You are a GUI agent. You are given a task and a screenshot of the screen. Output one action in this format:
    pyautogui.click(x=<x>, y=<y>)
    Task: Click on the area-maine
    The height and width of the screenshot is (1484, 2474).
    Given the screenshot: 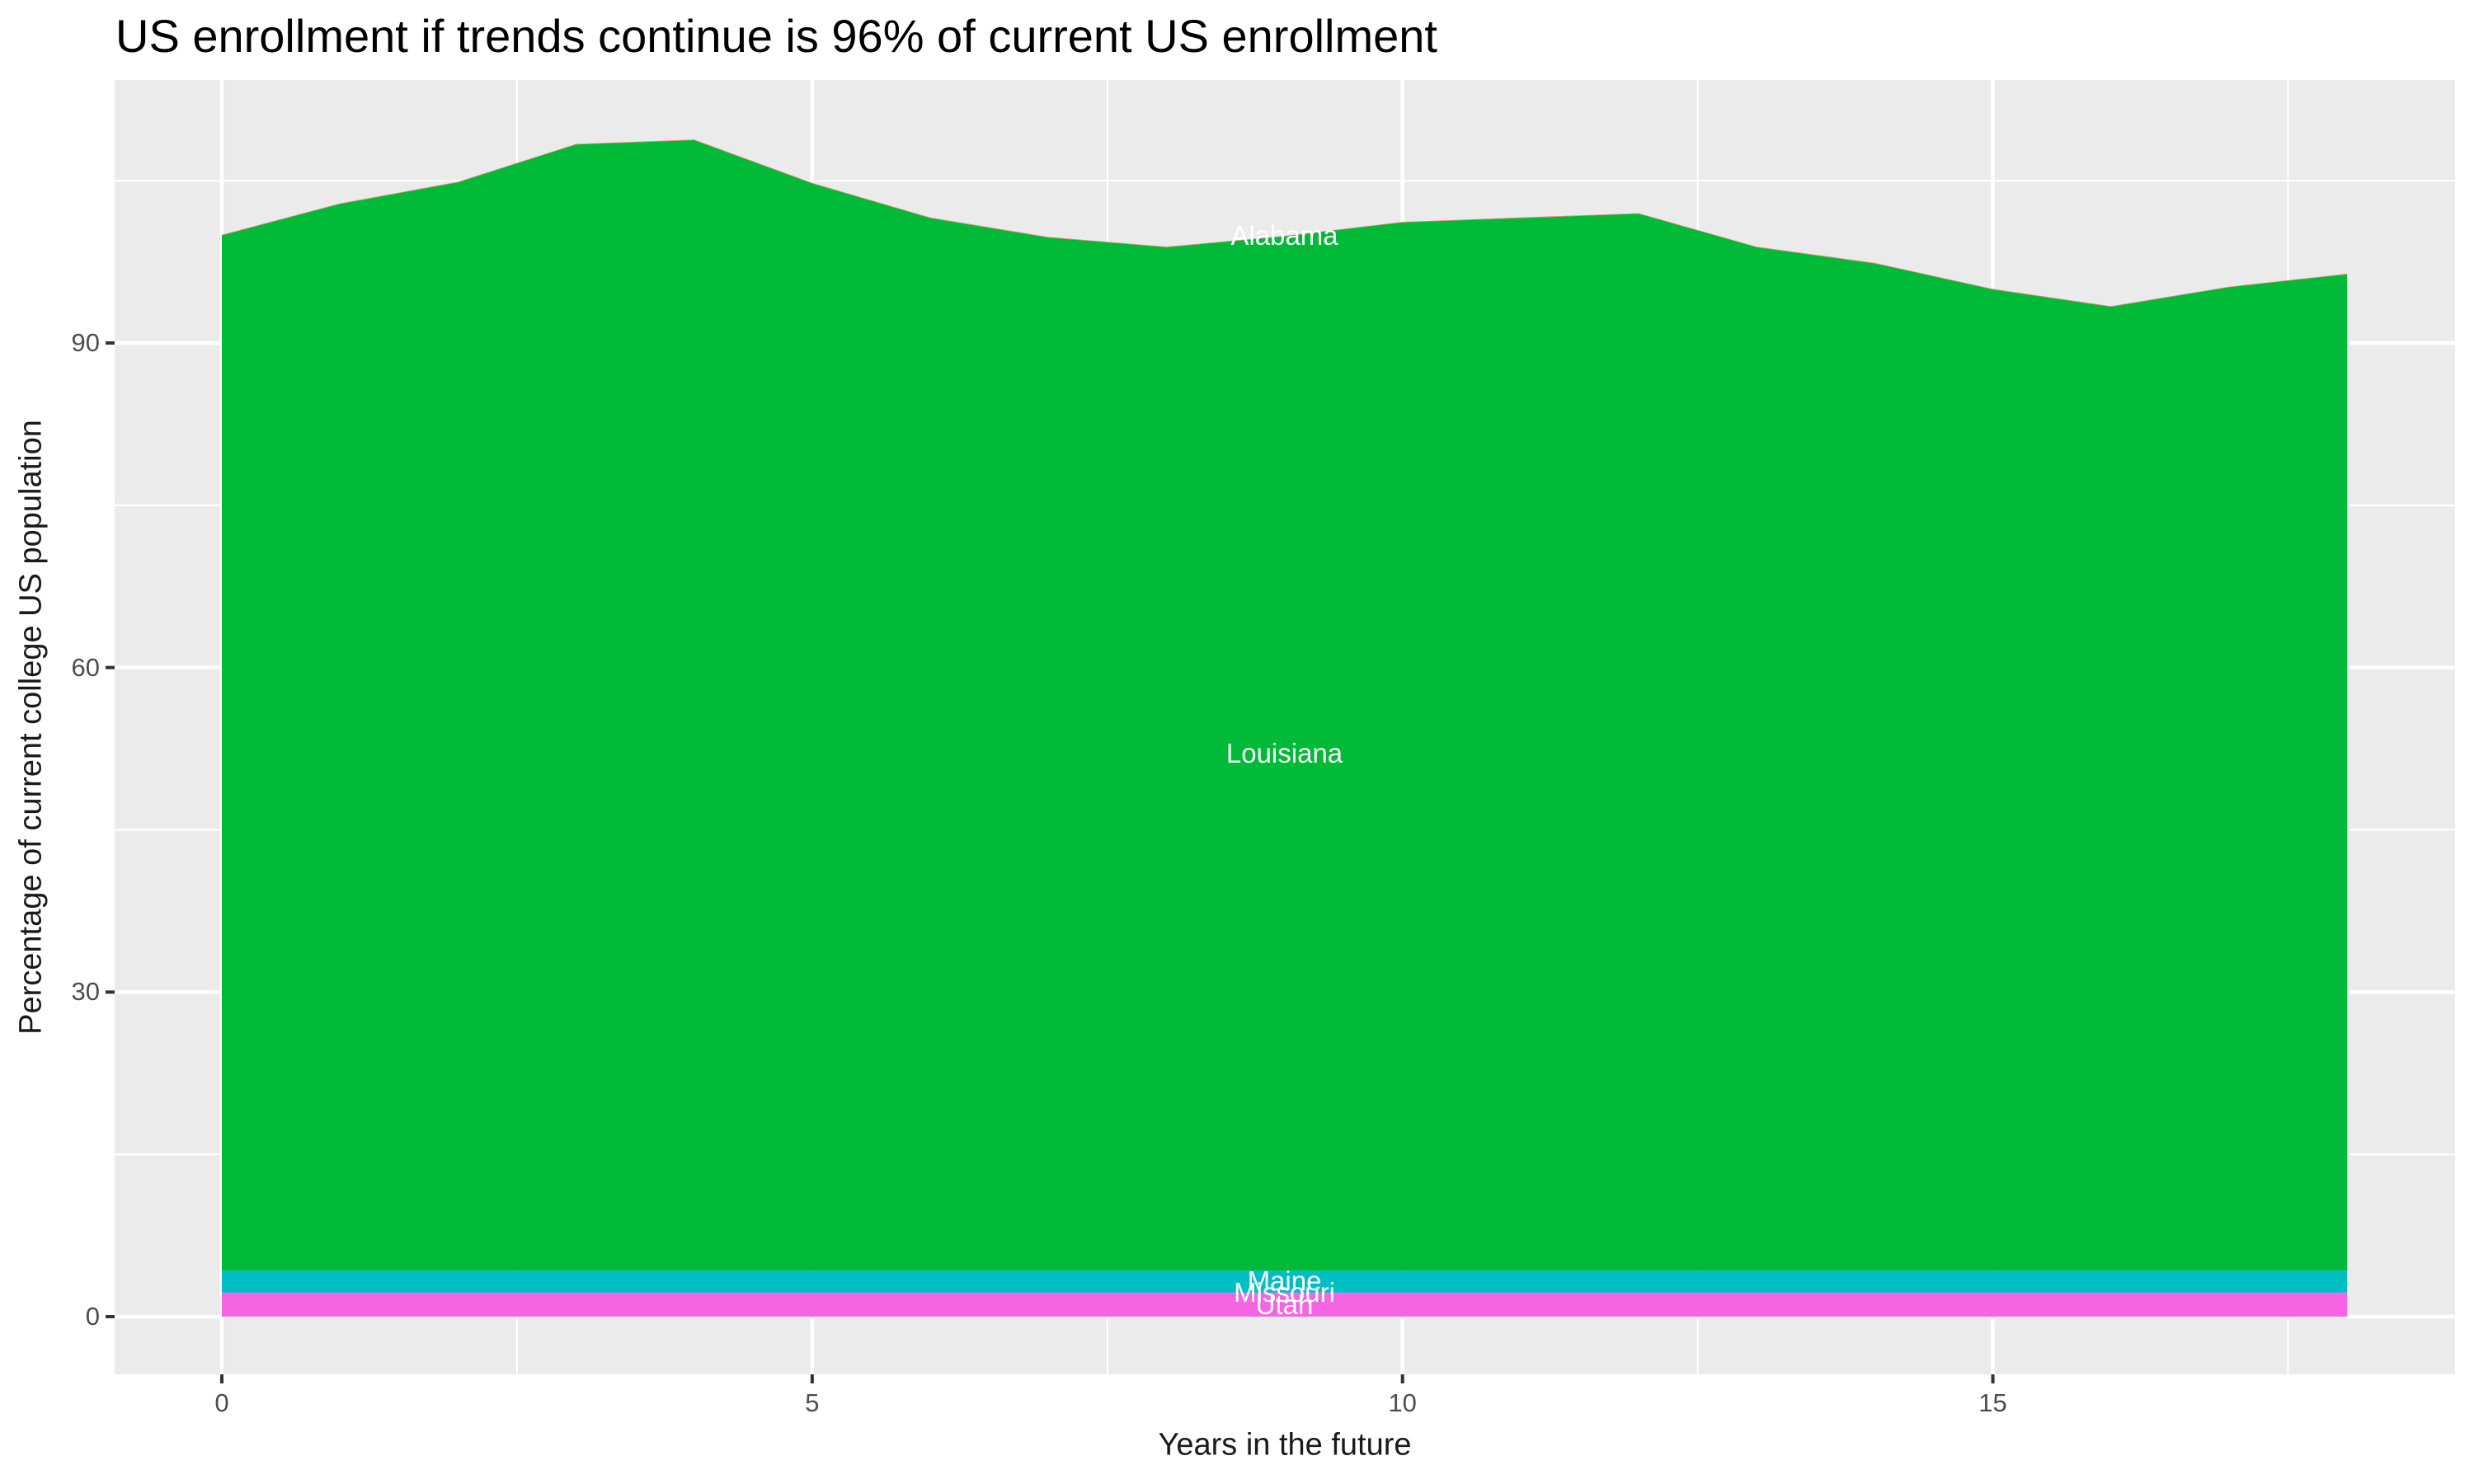 What is the action you would take?
    pyautogui.click(x=1285, y=1281)
    